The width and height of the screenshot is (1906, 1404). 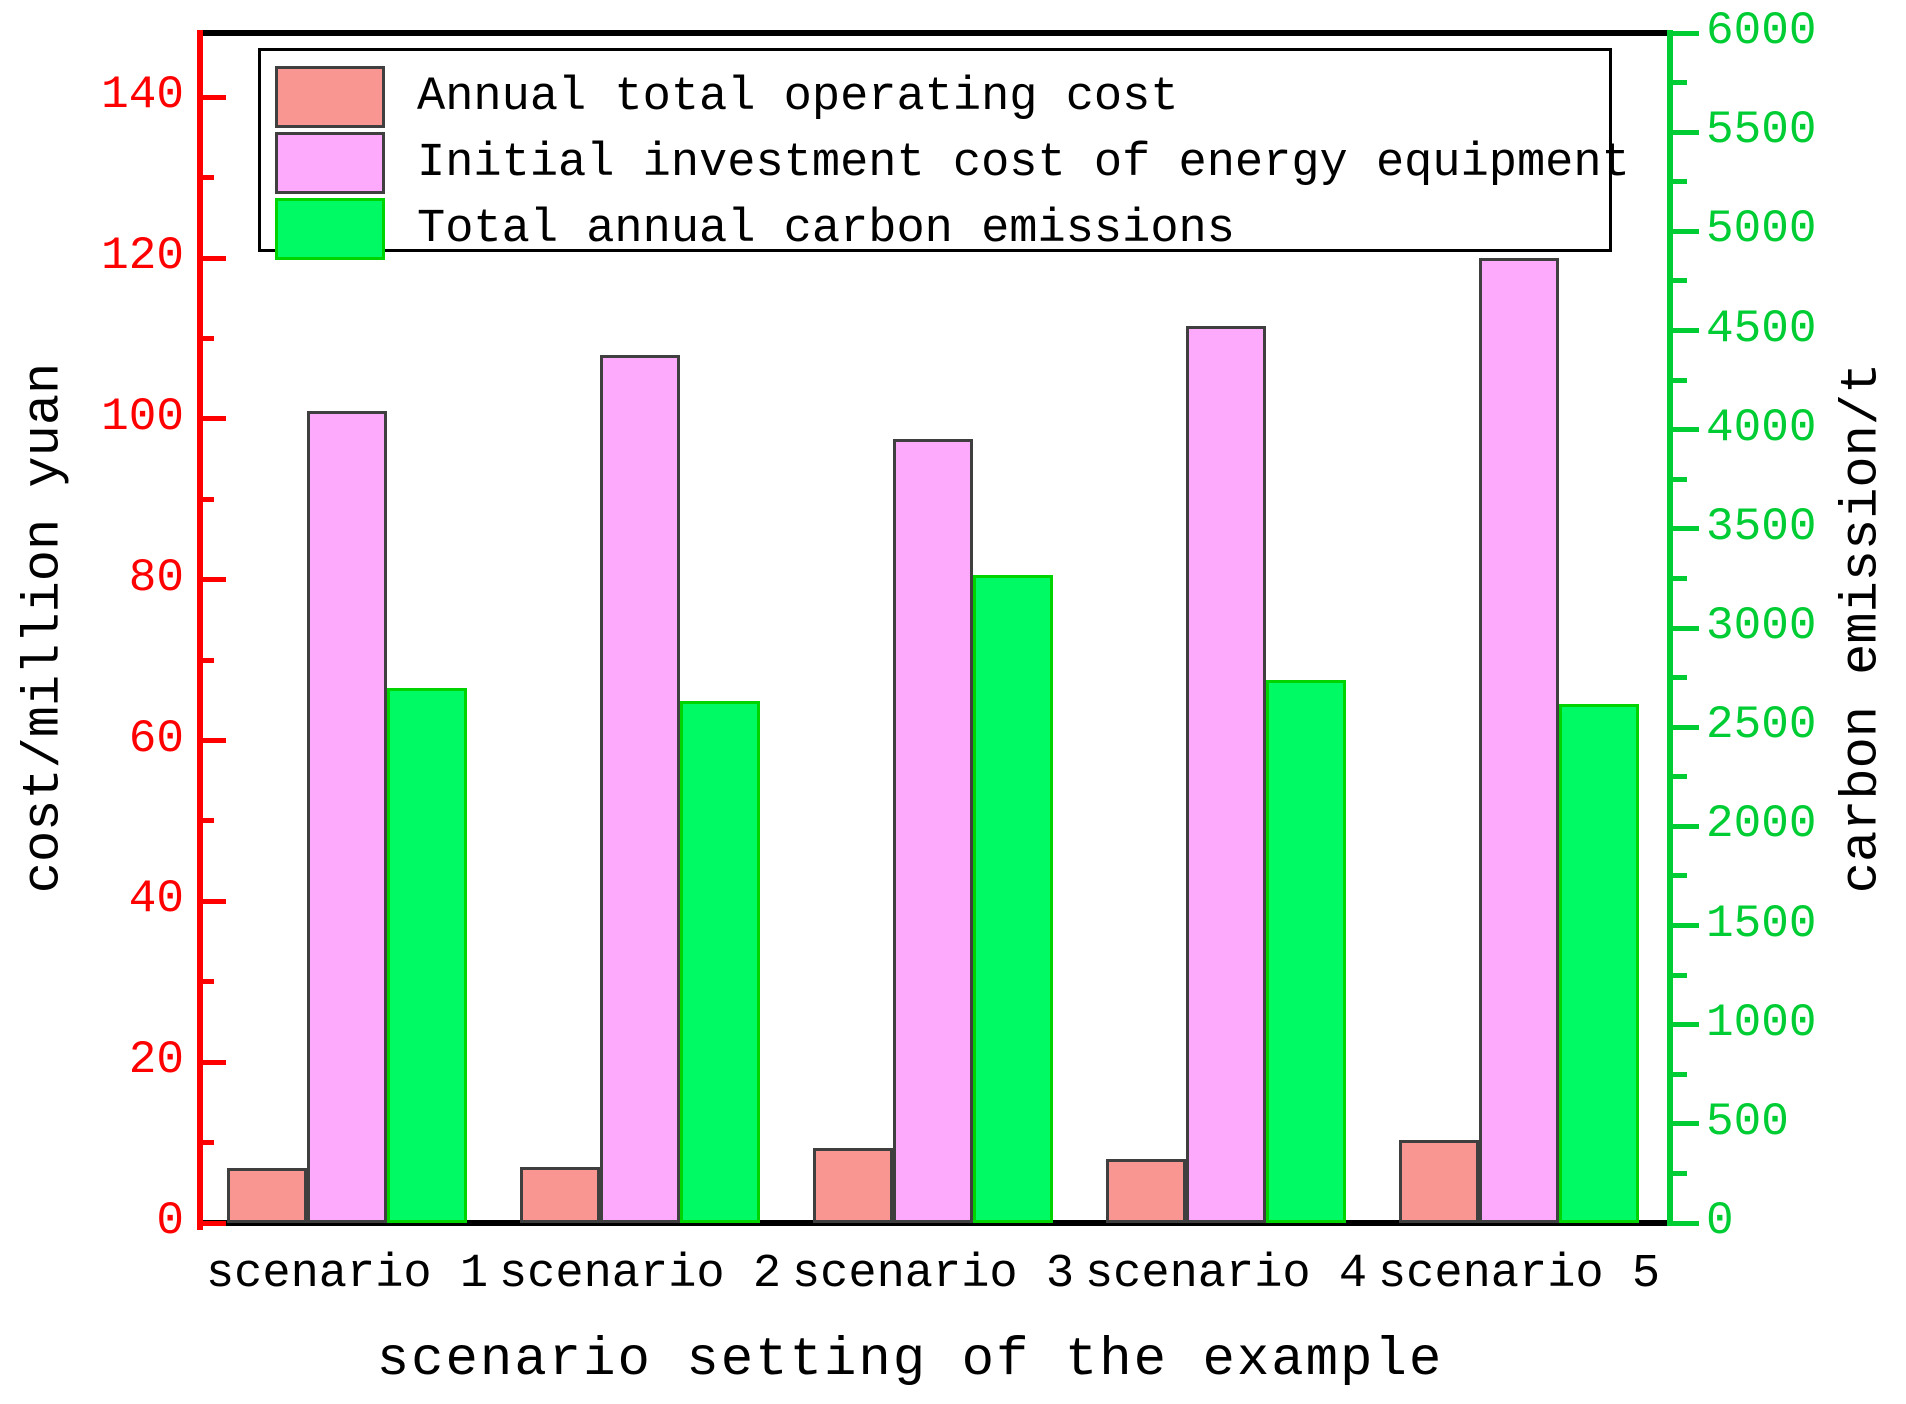 I want to click on right-axis-tick-label: 1000, so click(x=1761, y=1022).